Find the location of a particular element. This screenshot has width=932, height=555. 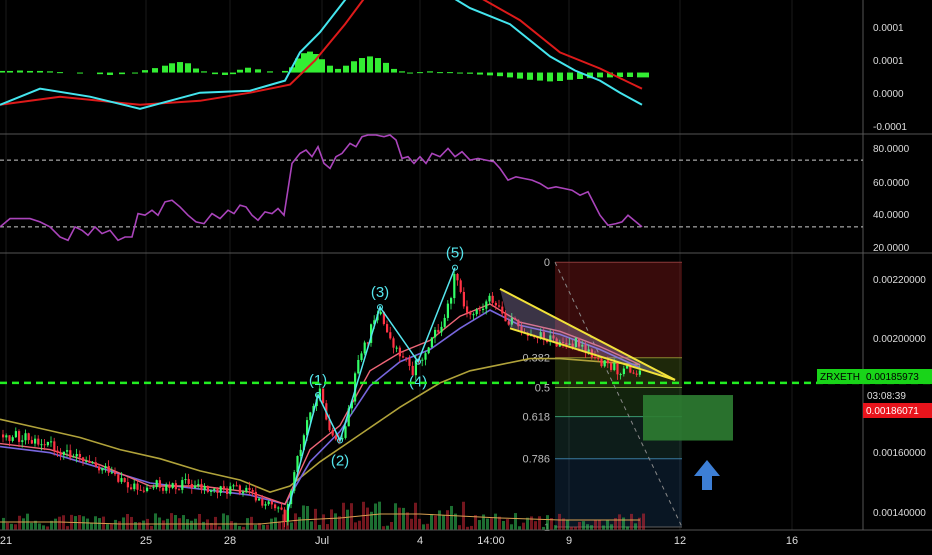

x-tick-3: Jul is located at coordinates (322, 541).